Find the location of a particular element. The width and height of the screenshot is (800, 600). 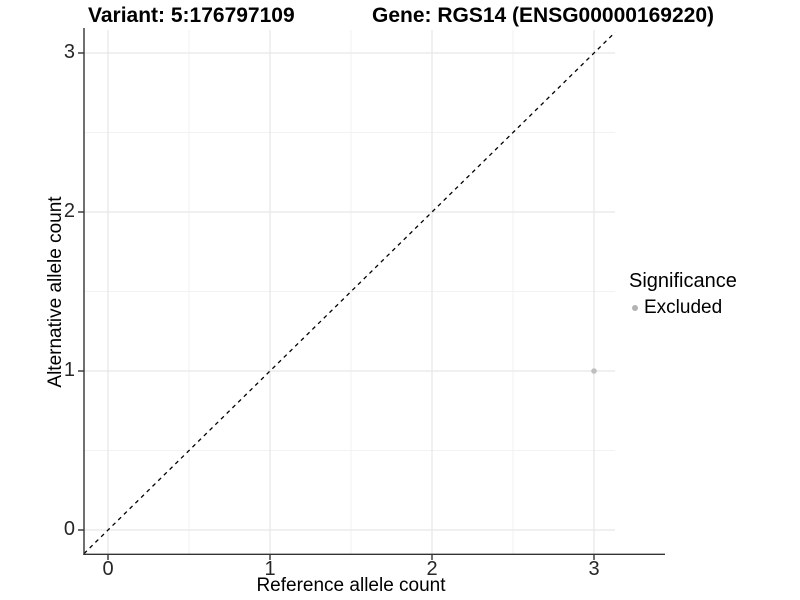

legend-title: Significance is located at coordinates (683, 281).